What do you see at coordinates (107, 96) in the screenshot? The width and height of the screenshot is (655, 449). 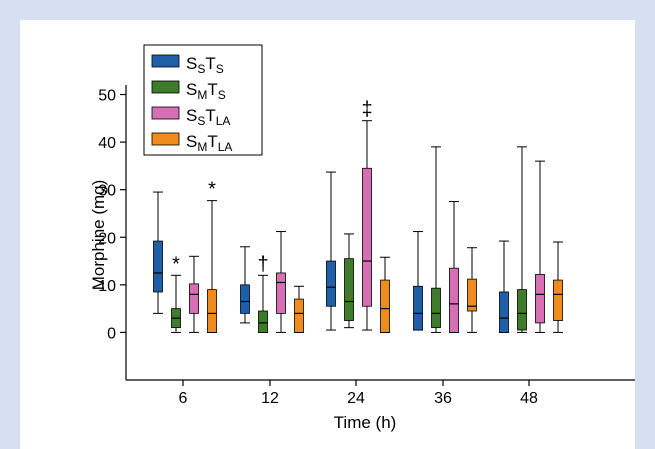 I see `y-tick-label: 50` at bounding box center [107, 96].